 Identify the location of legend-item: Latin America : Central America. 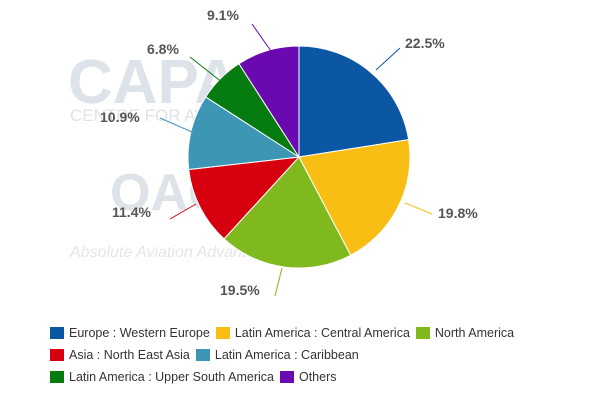
(312, 333).